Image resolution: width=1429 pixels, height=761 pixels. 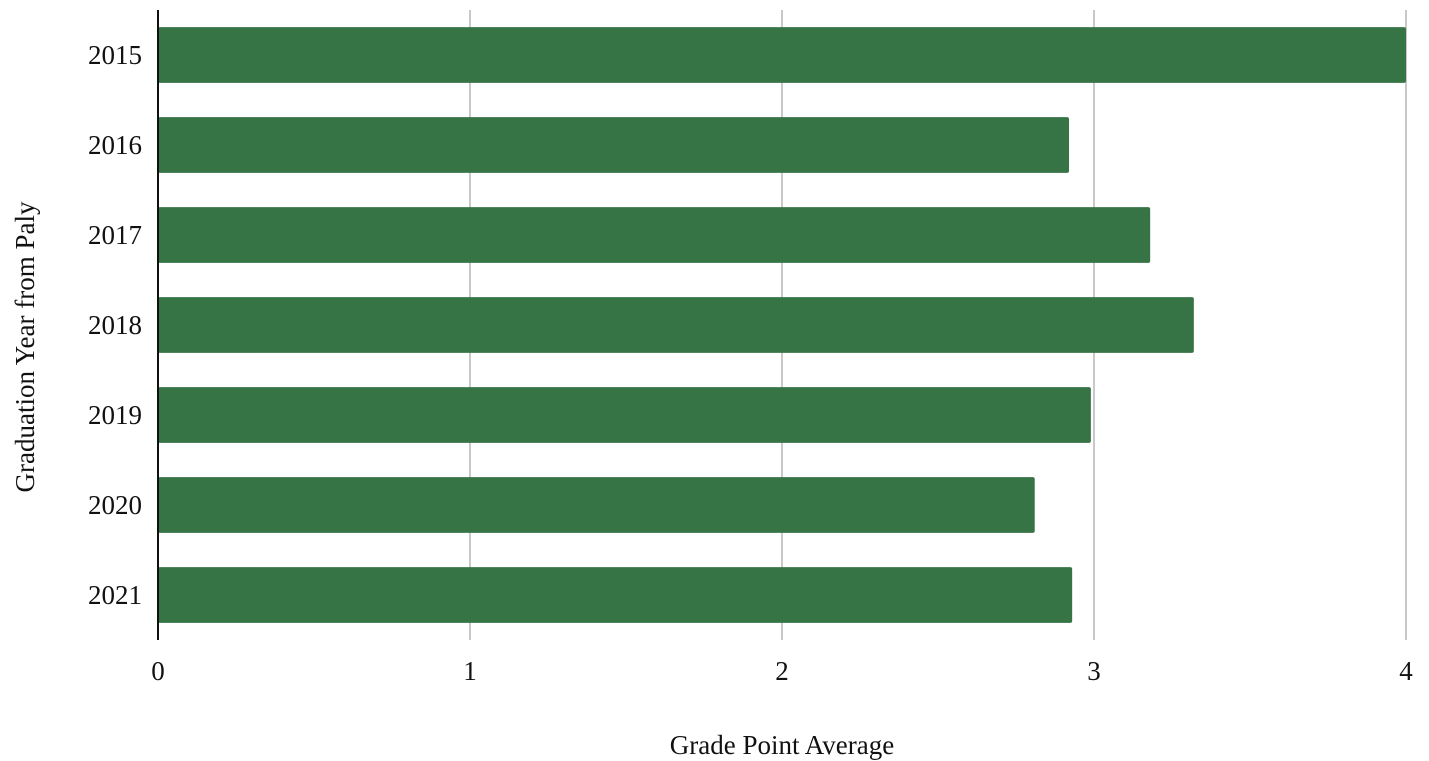 What do you see at coordinates (115, 595) in the screenshot?
I see `y-tick-label: 2021` at bounding box center [115, 595].